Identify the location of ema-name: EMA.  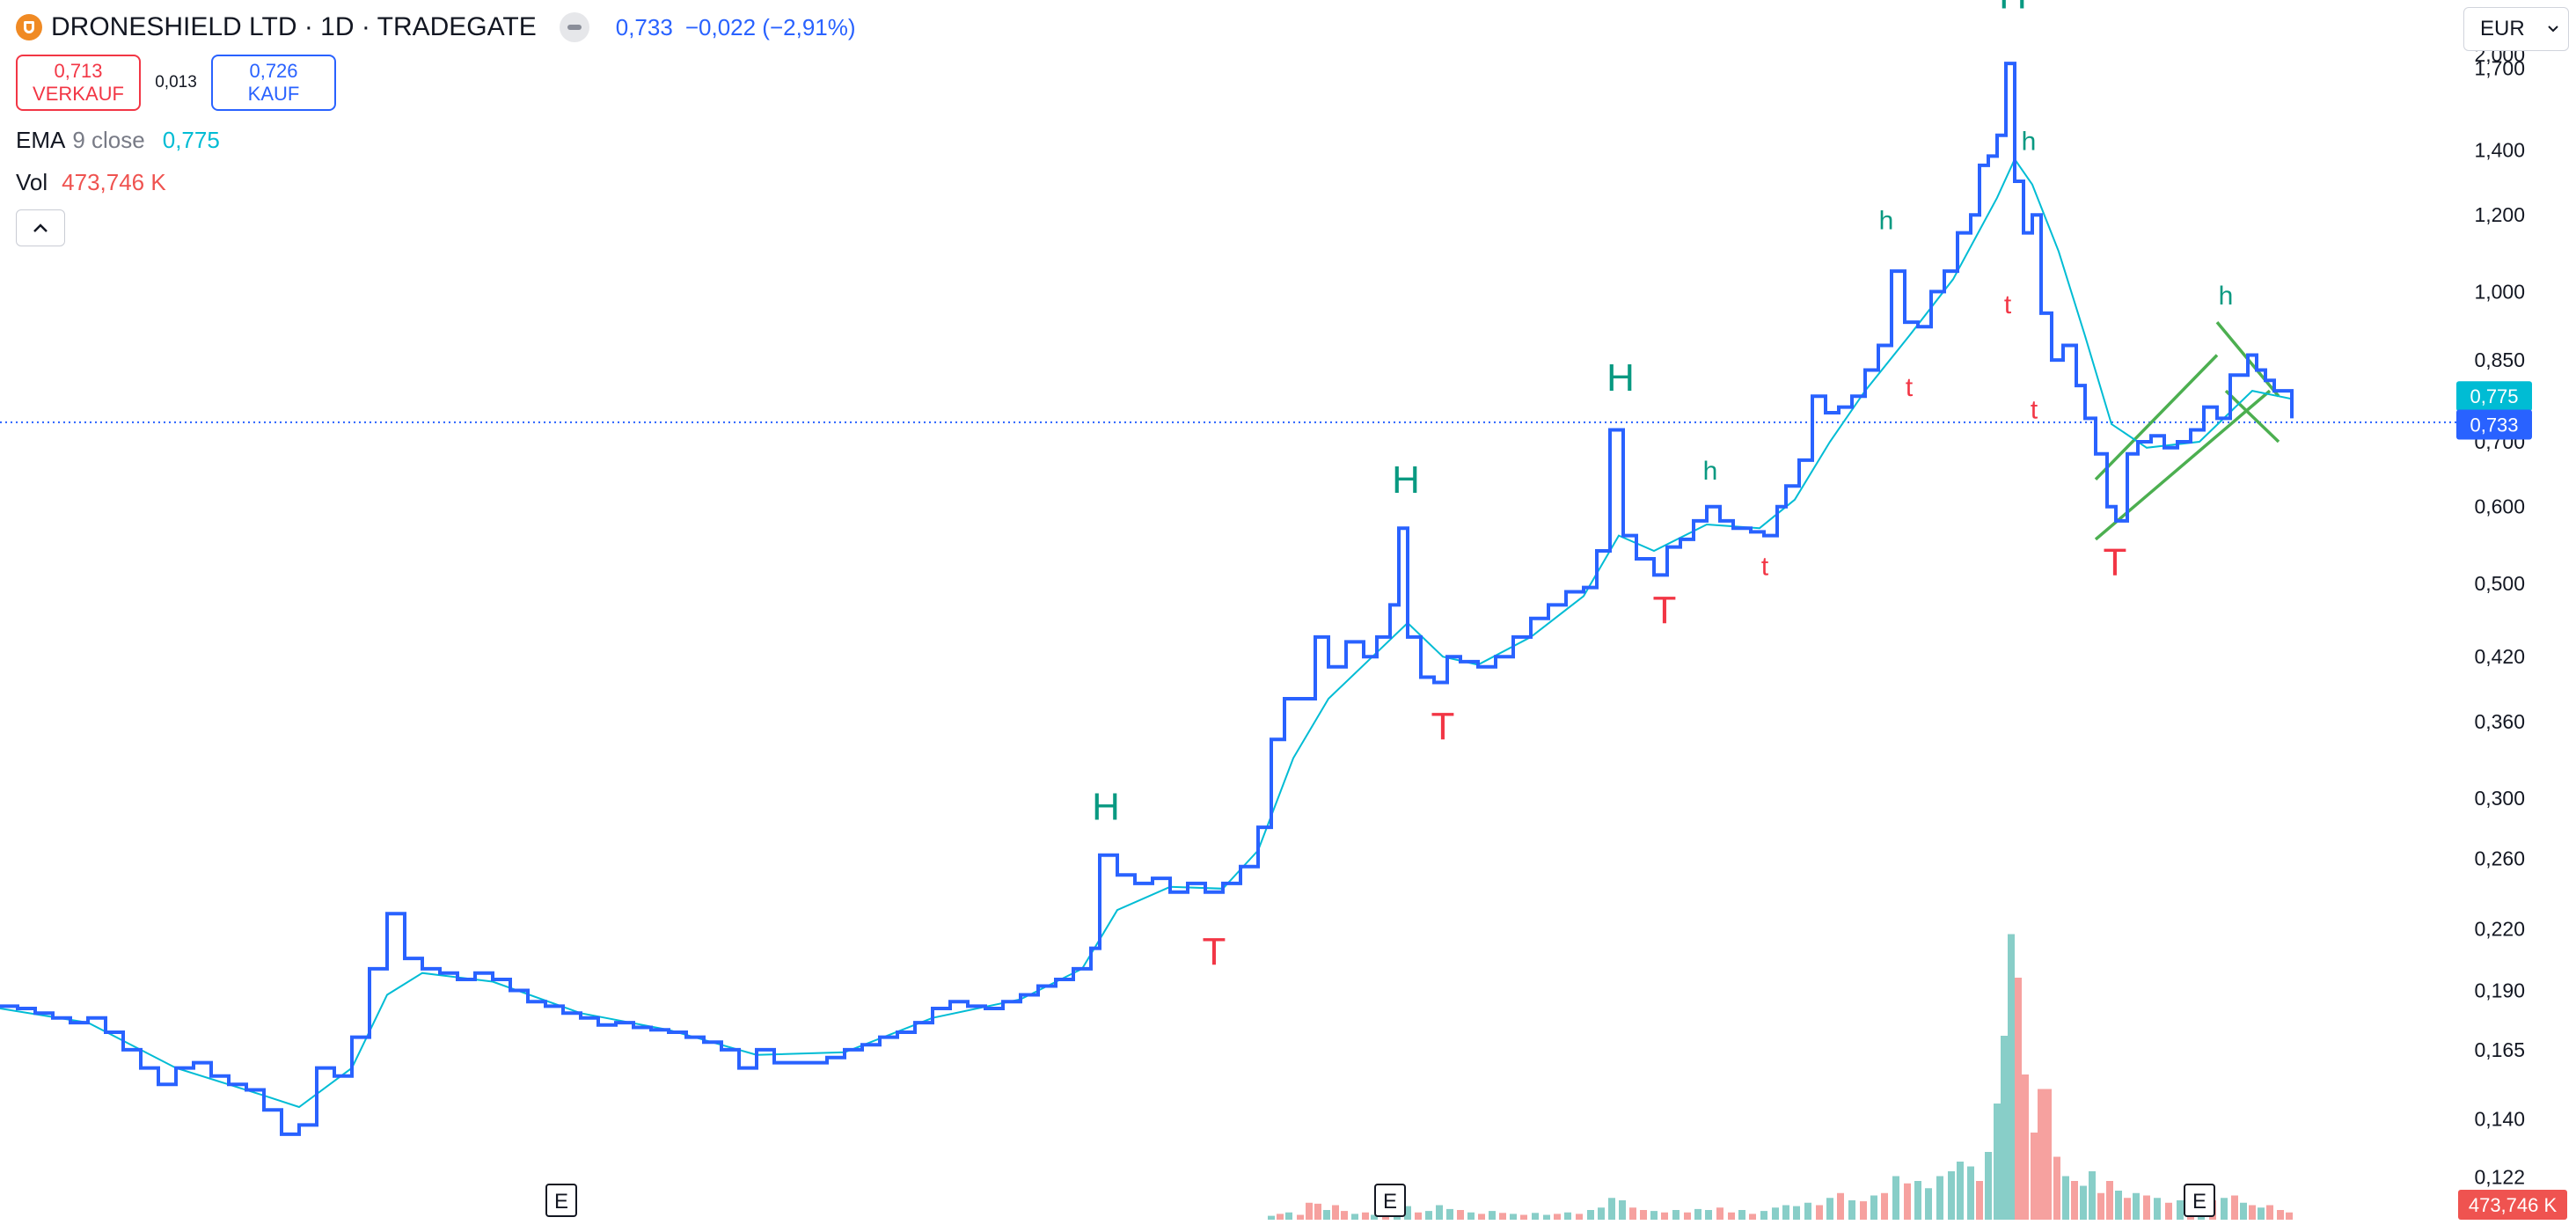
(41, 140).